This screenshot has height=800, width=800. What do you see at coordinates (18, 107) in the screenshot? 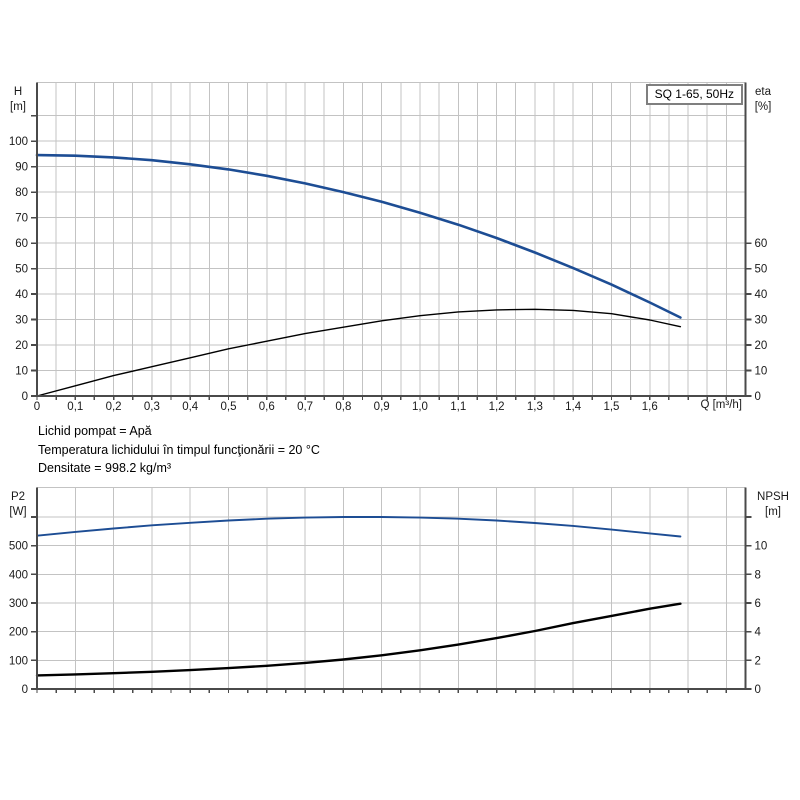
I see `head-axis-unit: [m]` at bounding box center [18, 107].